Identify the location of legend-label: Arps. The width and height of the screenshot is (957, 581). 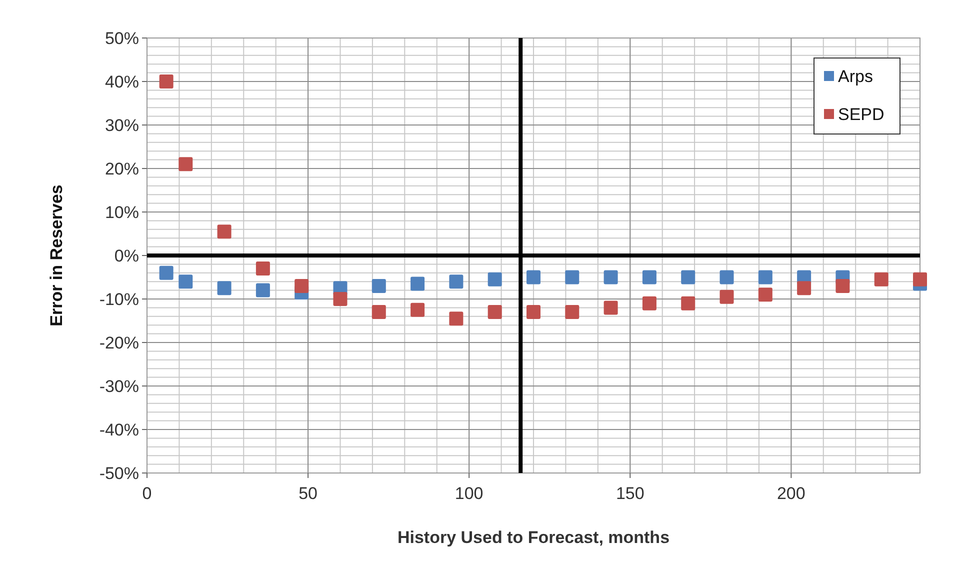
(855, 76).